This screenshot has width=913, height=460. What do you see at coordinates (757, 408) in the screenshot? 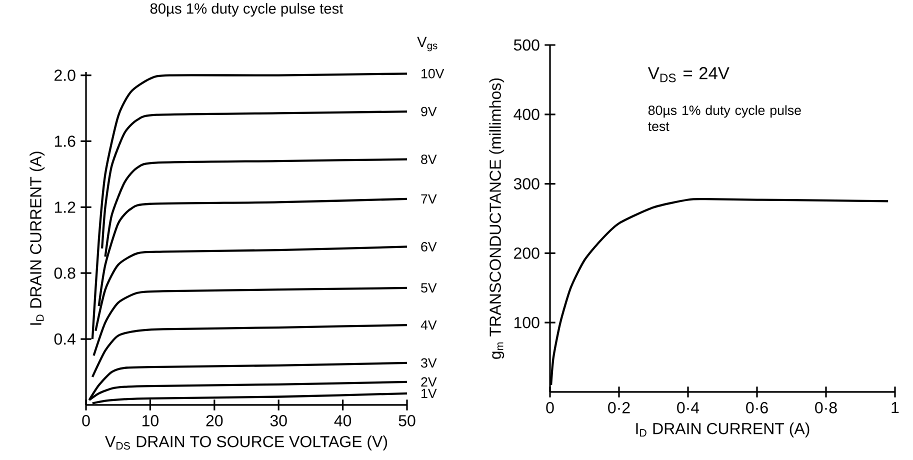
I see `x-tick-label: 0·6` at bounding box center [757, 408].